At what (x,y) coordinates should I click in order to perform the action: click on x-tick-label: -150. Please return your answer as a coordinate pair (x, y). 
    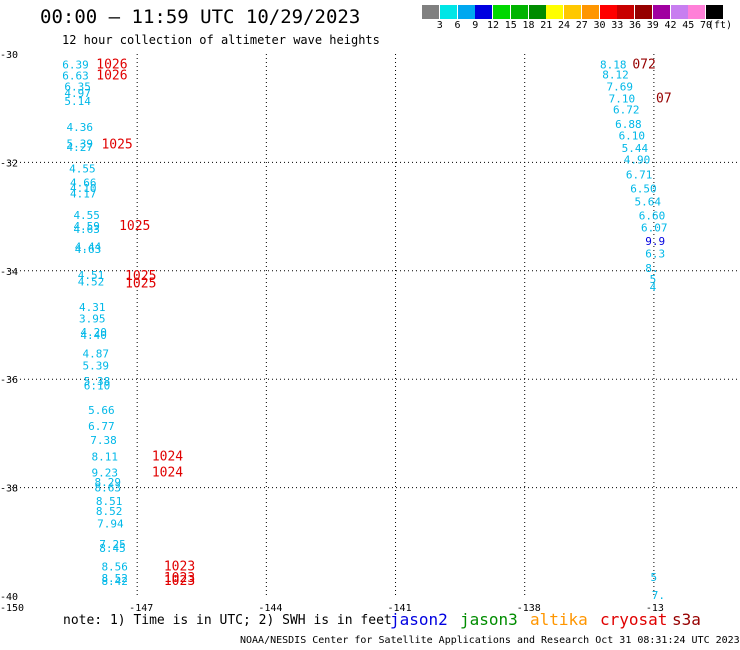
    Looking at the image, I should click on (12, 608).